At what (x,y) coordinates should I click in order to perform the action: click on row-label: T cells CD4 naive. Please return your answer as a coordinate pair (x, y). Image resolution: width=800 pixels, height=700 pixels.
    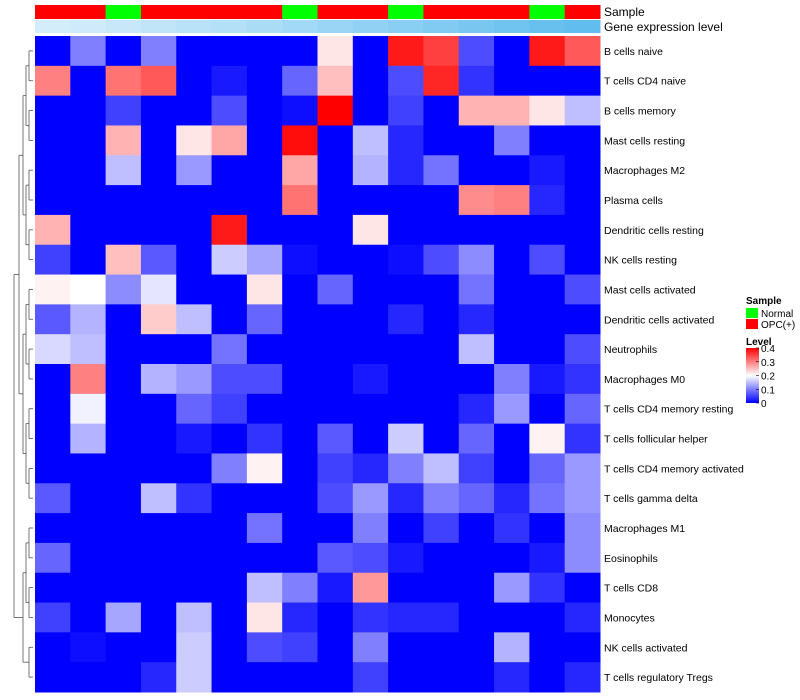
    Looking at the image, I should click on (645, 82).